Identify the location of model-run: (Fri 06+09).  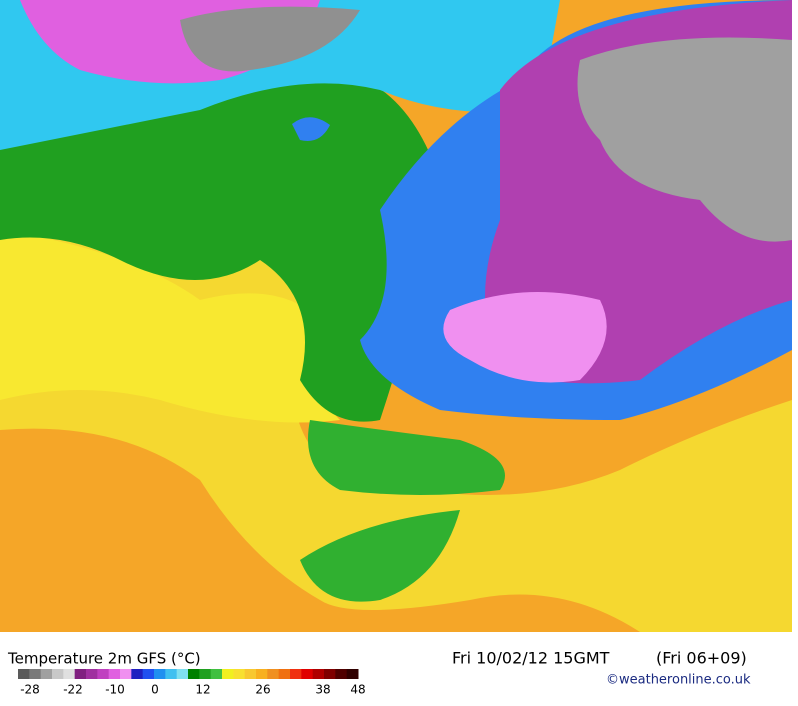
(701, 658).